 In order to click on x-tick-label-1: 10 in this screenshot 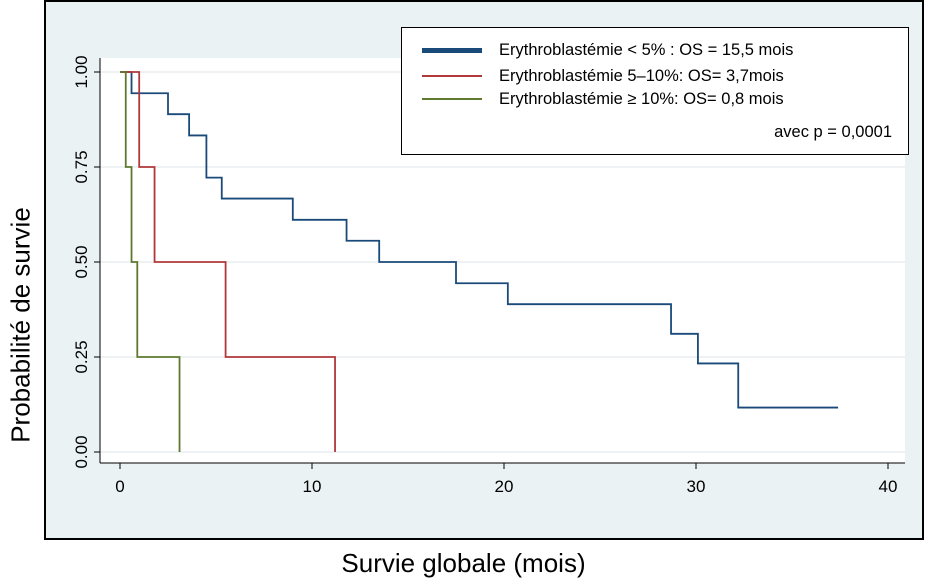, I will do `click(312, 486)`.